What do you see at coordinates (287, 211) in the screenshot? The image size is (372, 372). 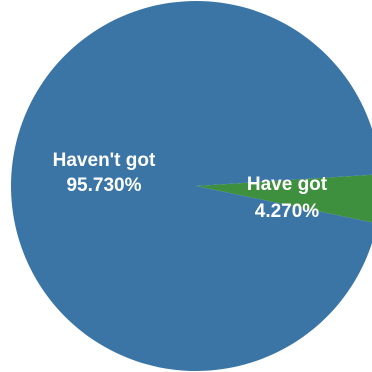 I see `slice-value-have-got: 4.270%` at bounding box center [287, 211].